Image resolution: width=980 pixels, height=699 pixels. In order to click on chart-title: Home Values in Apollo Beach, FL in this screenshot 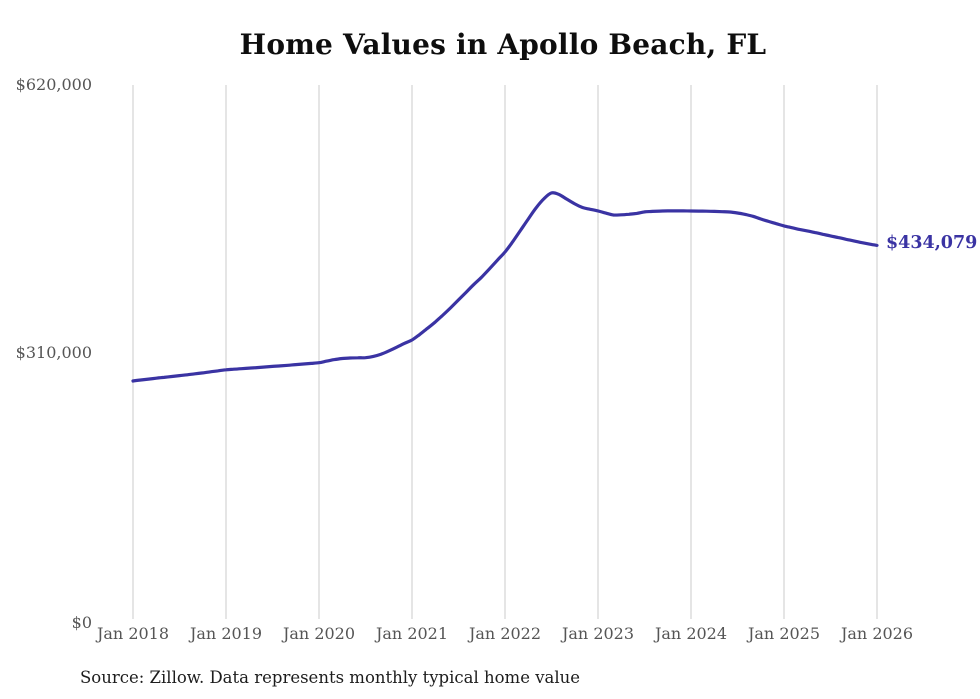, I will do `click(503, 44)`.